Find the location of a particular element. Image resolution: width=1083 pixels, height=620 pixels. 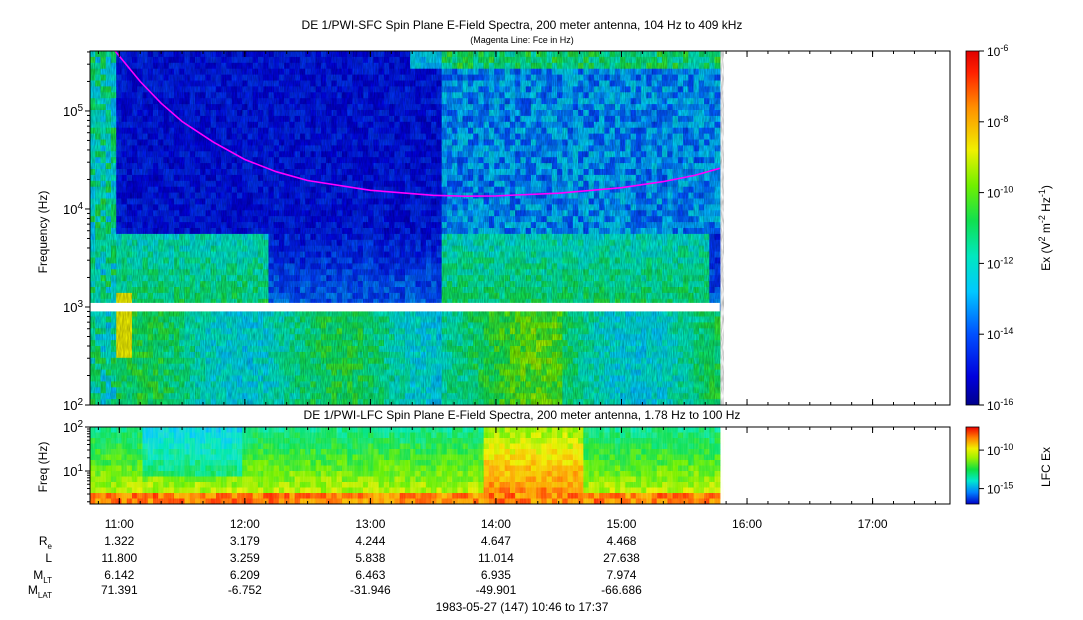

bottom-y-tick-label: 10¹ is located at coordinates (73, 471).